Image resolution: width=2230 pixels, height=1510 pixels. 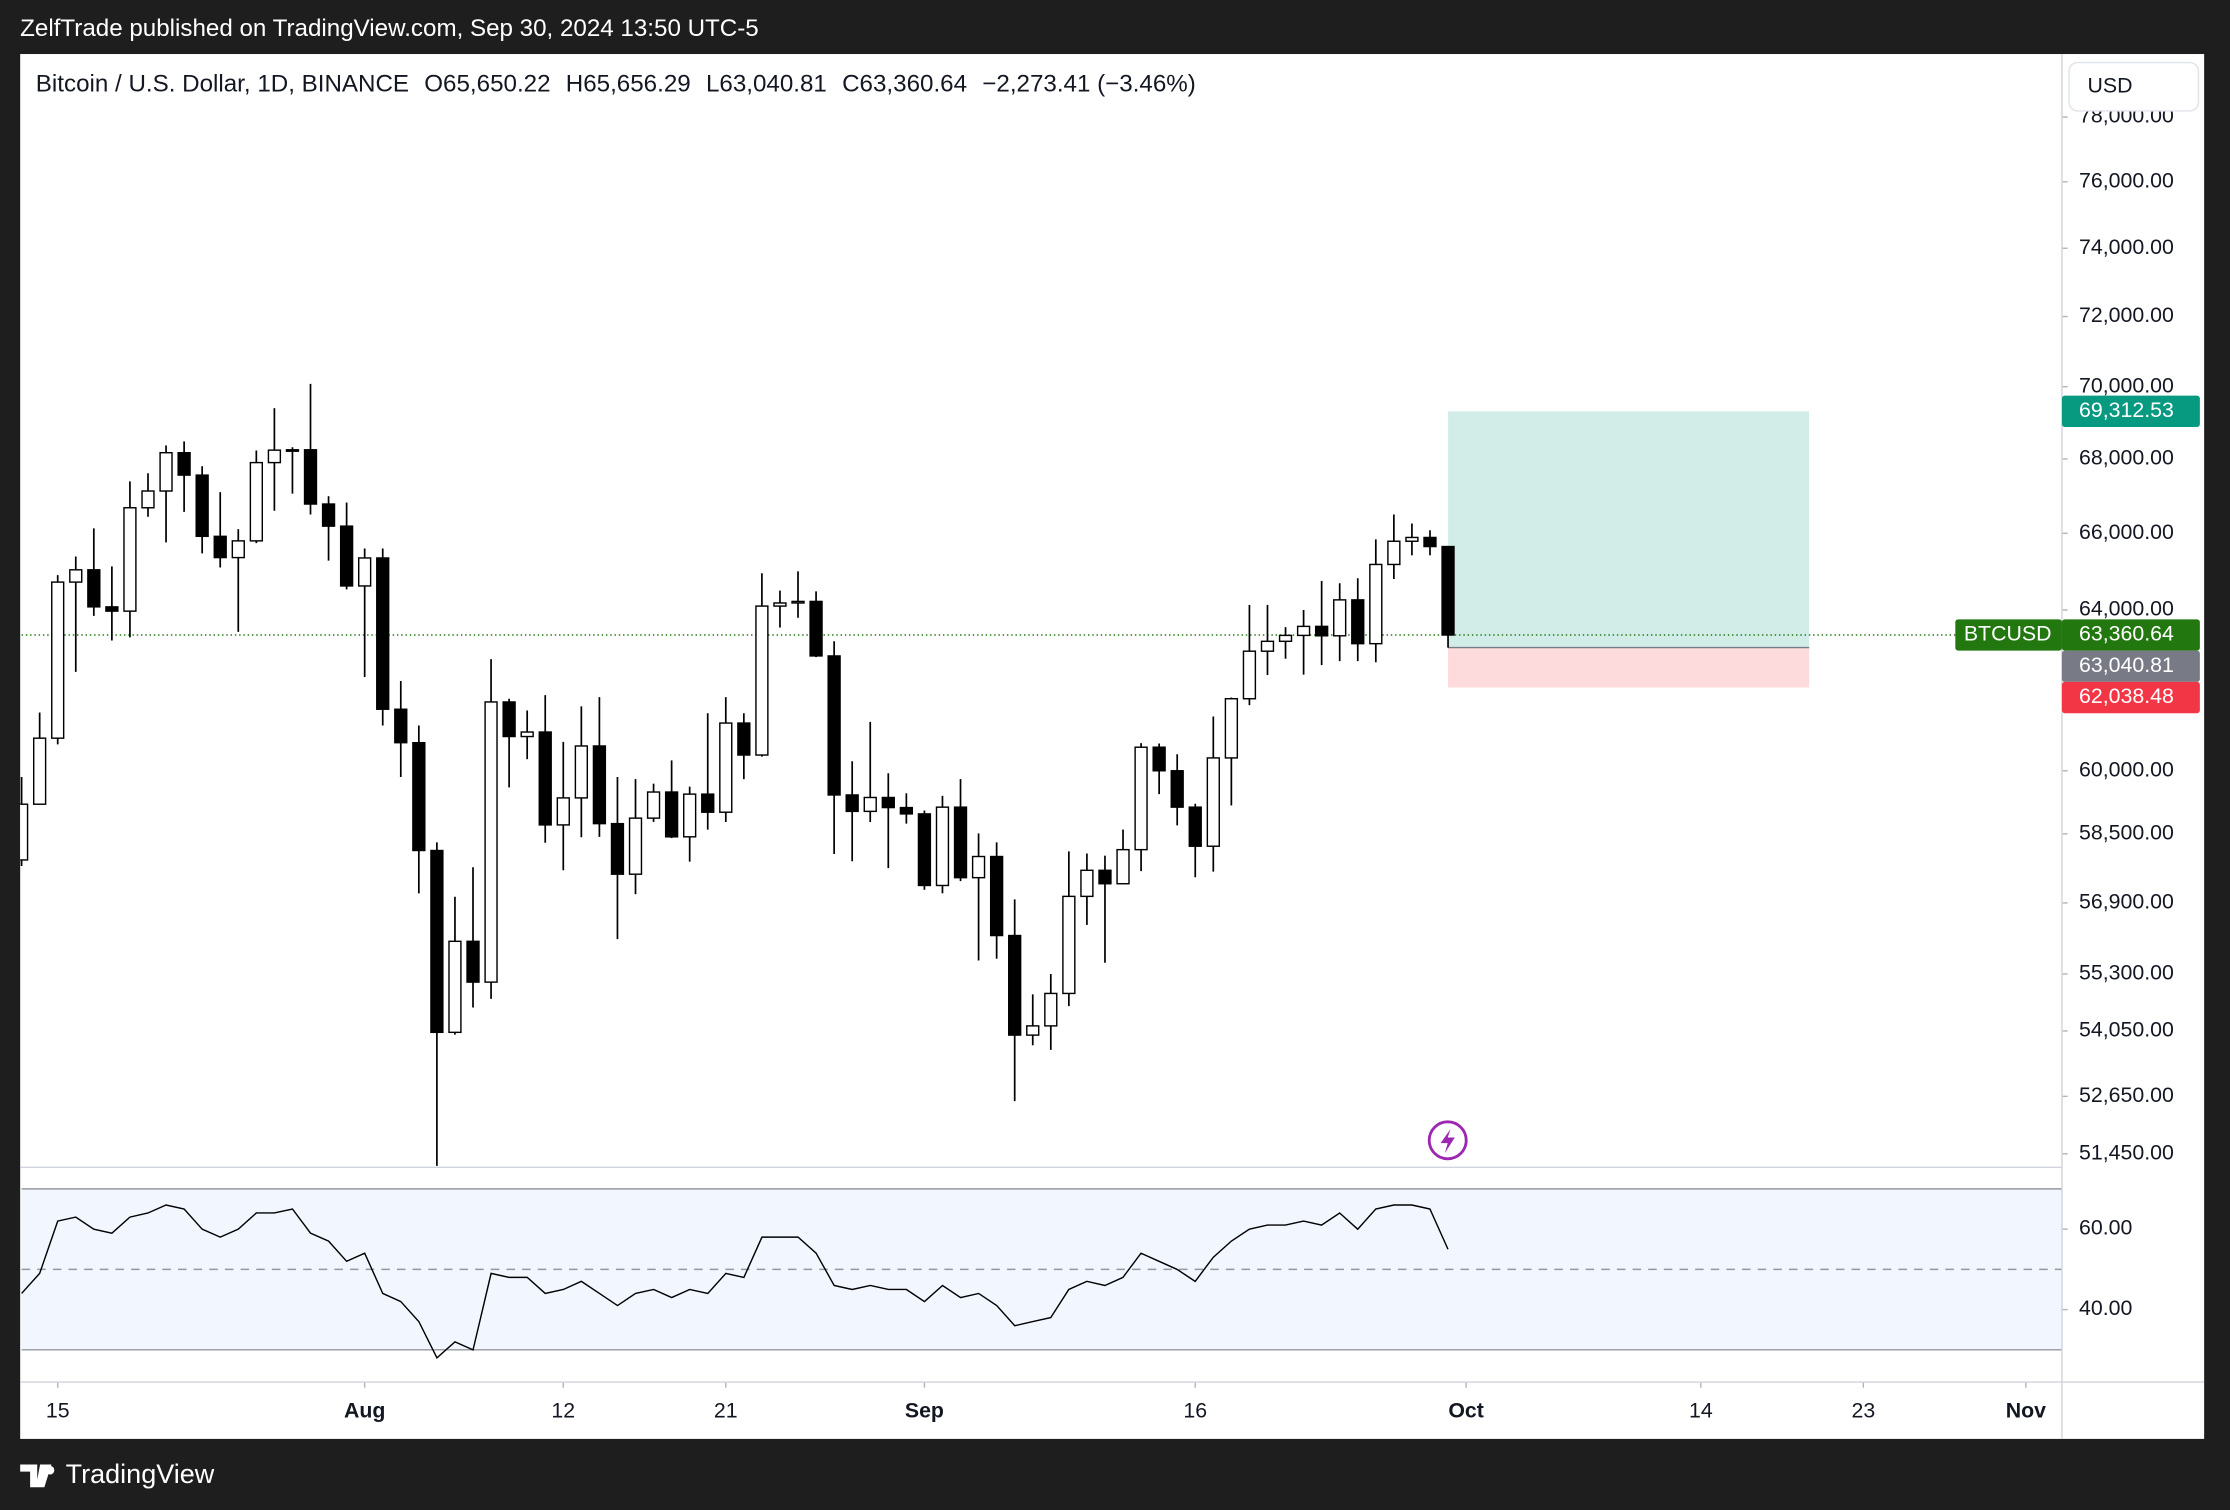 What do you see at coordinates (1466, 1411) in the screenshot?
I see `x-tick-label: Oct` at bounding box center [1466, 1411].